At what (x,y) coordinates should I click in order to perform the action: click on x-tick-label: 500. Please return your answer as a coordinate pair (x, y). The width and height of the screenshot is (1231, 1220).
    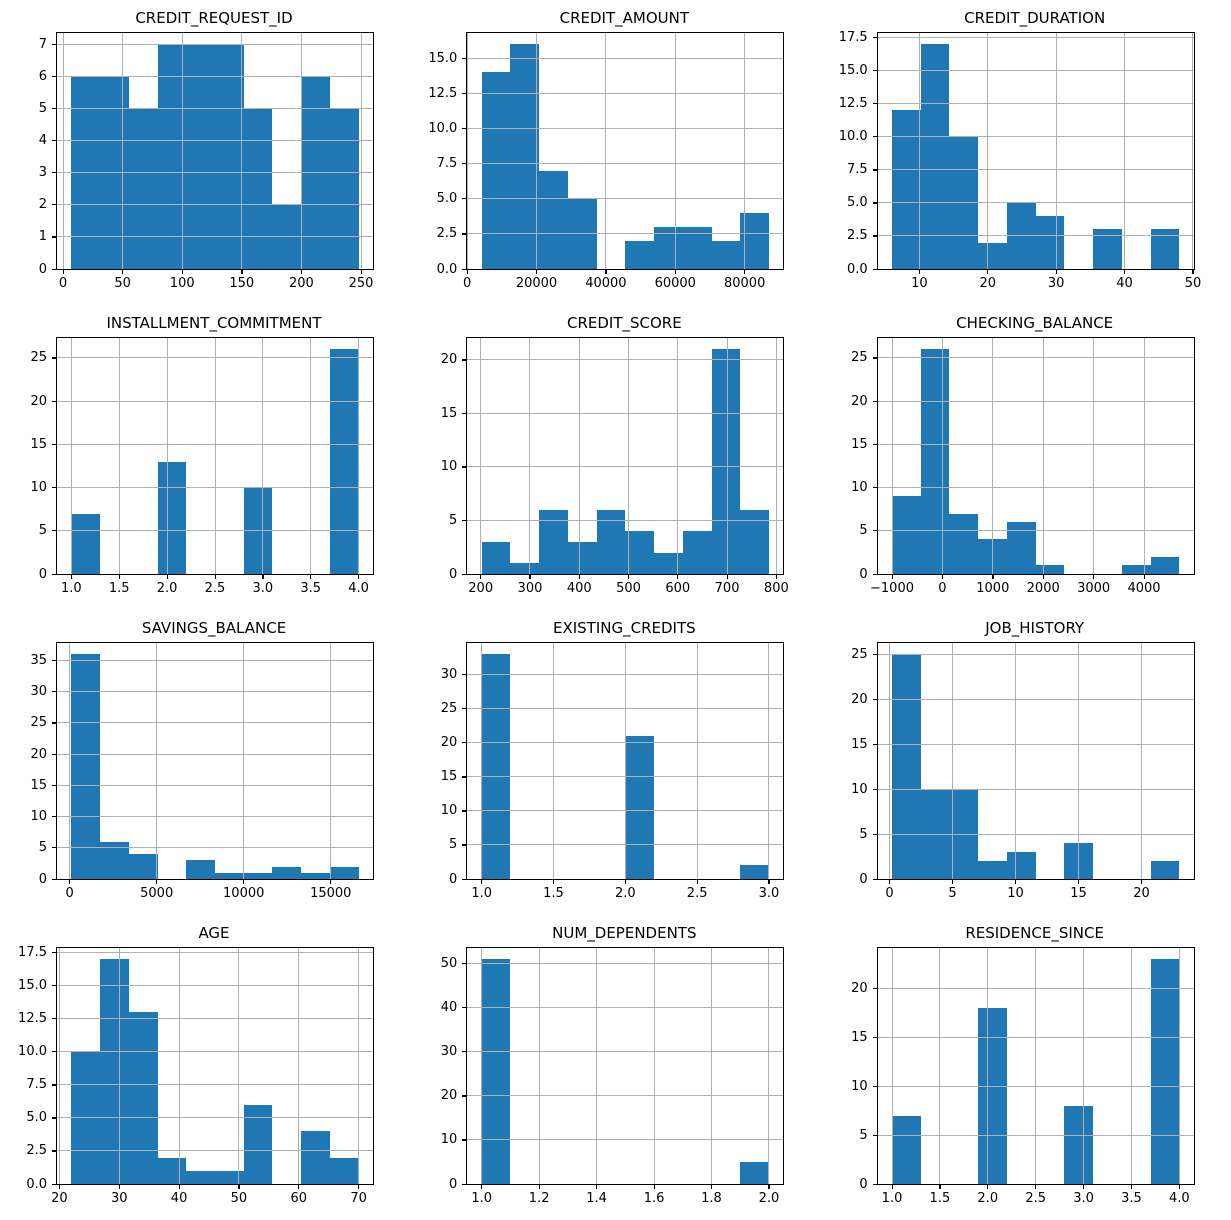
    Looking at the image, I should click on (628, 588).